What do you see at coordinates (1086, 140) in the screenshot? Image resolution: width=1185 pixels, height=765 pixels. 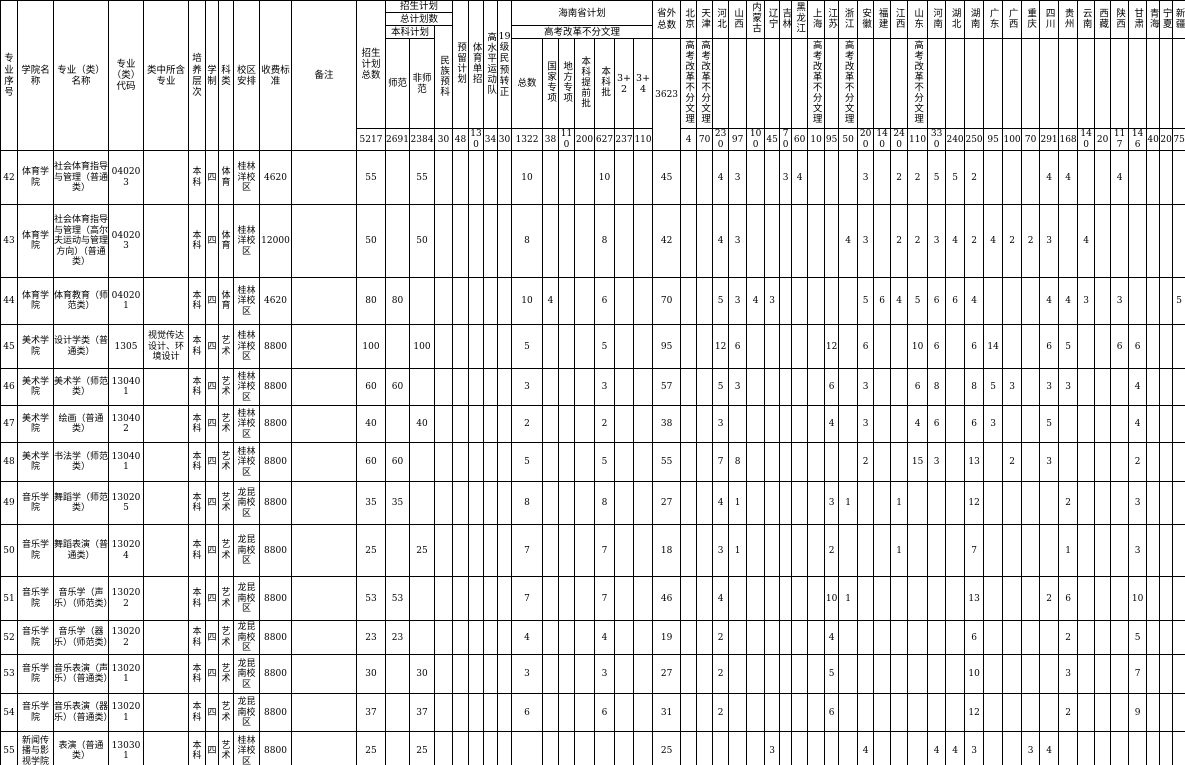 I see `totals-cell: 140` at bounding box center [1086, 140].